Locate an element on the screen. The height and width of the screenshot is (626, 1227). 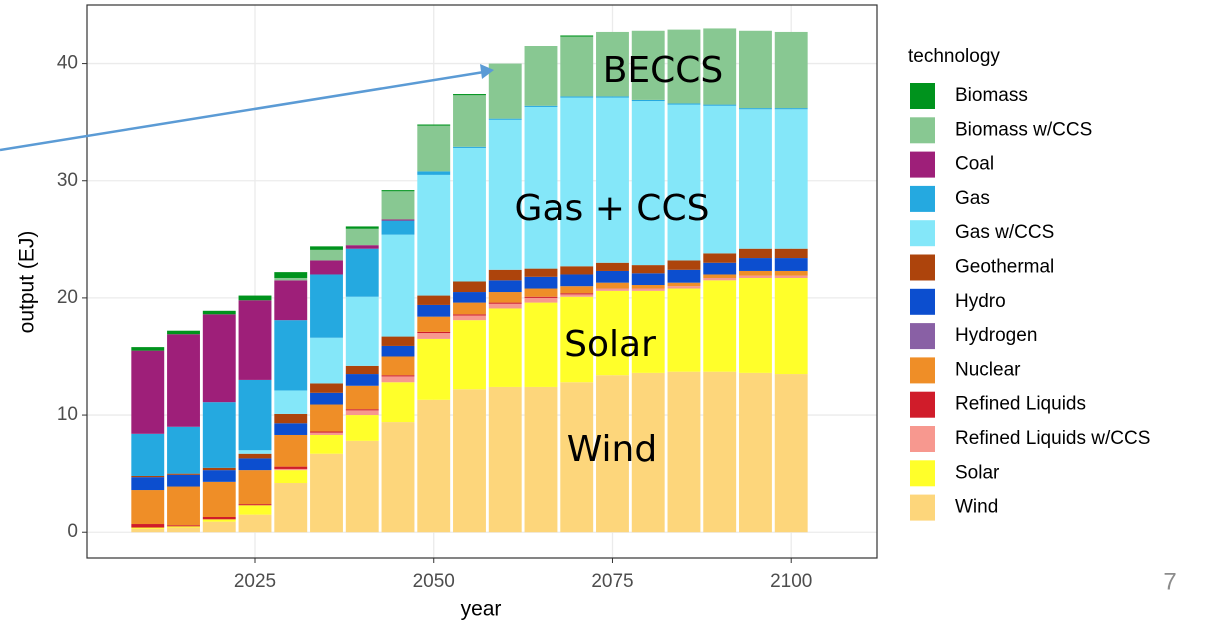
legend-label: Biomass w/CCS is located at coordinates (1023, 129).